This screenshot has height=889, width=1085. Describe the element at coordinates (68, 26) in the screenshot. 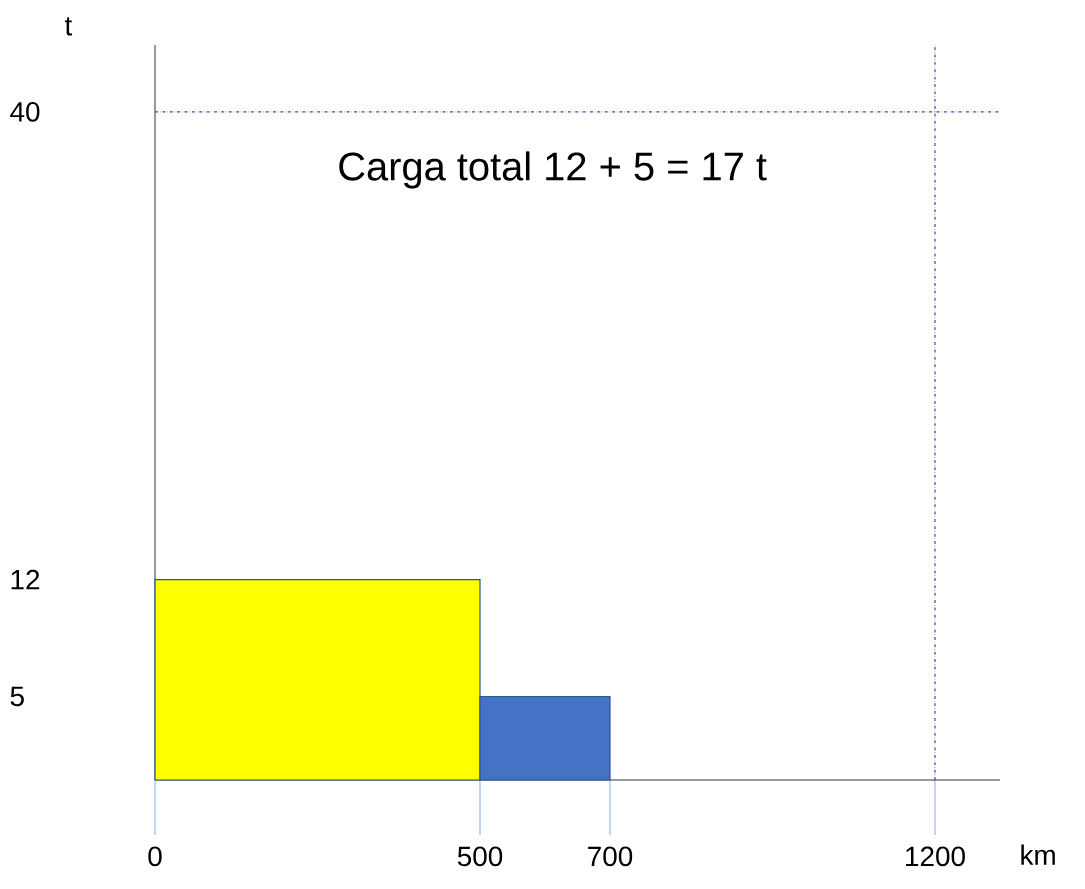

I see `y-axis-title: t` at that location.